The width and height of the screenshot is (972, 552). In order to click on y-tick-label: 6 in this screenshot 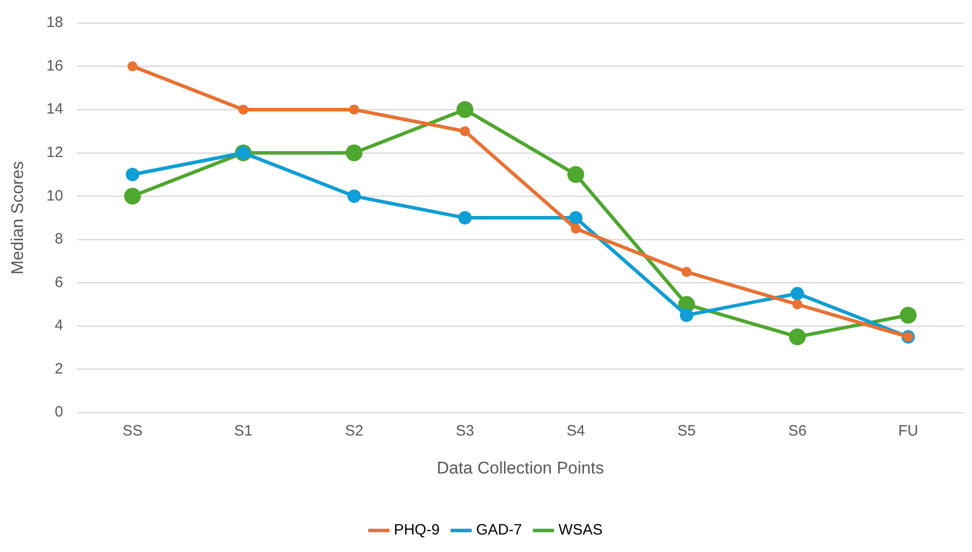, I will do `click(59, 282)`.